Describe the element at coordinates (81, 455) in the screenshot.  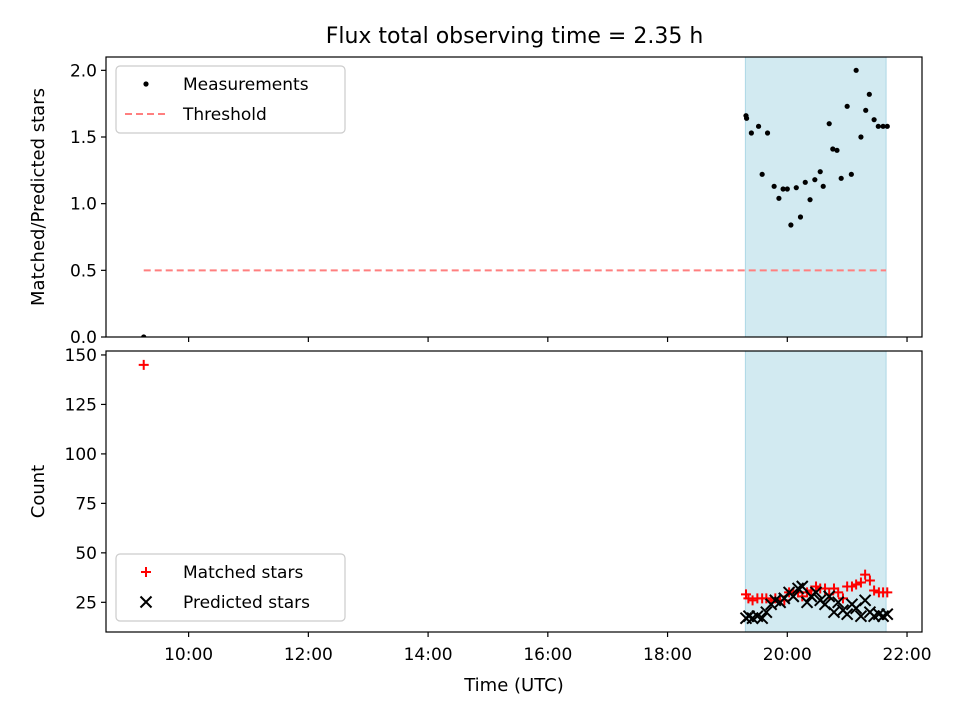
I see `y-tick-label: 100` at that location.